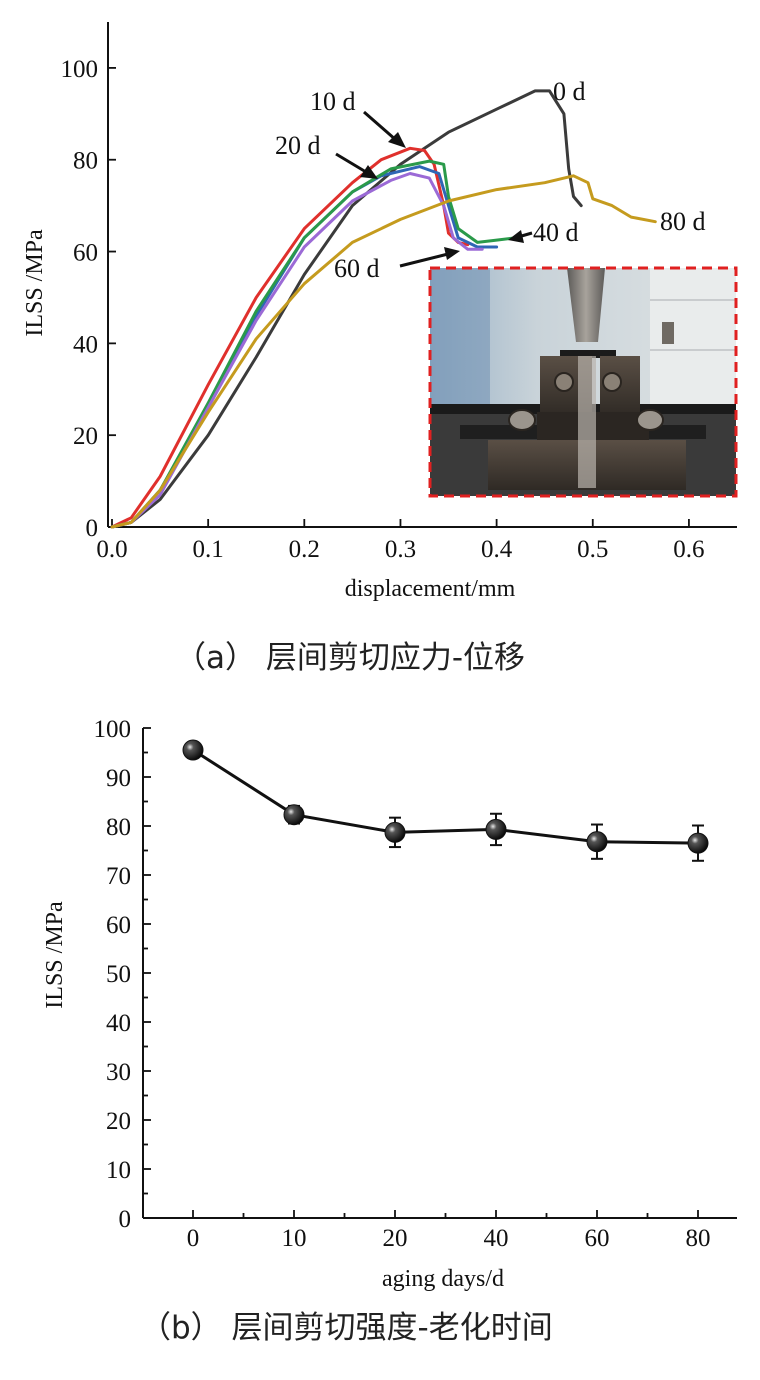 The width and height of the screenshot is (760, 1380). I want to click on inset-photo, so click(583, 382).